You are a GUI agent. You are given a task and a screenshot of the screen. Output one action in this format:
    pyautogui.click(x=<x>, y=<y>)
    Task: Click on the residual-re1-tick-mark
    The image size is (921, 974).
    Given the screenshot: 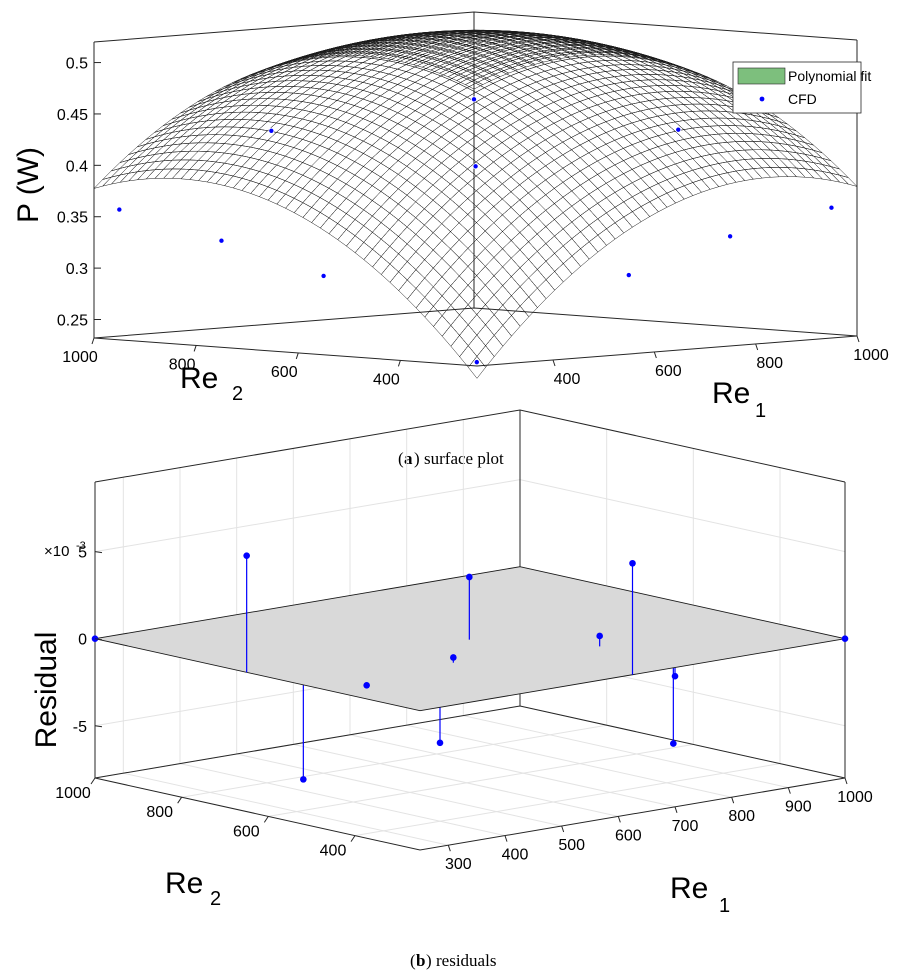 What is the action you would take?
    pyautogui.click(x=846, y=781)
    